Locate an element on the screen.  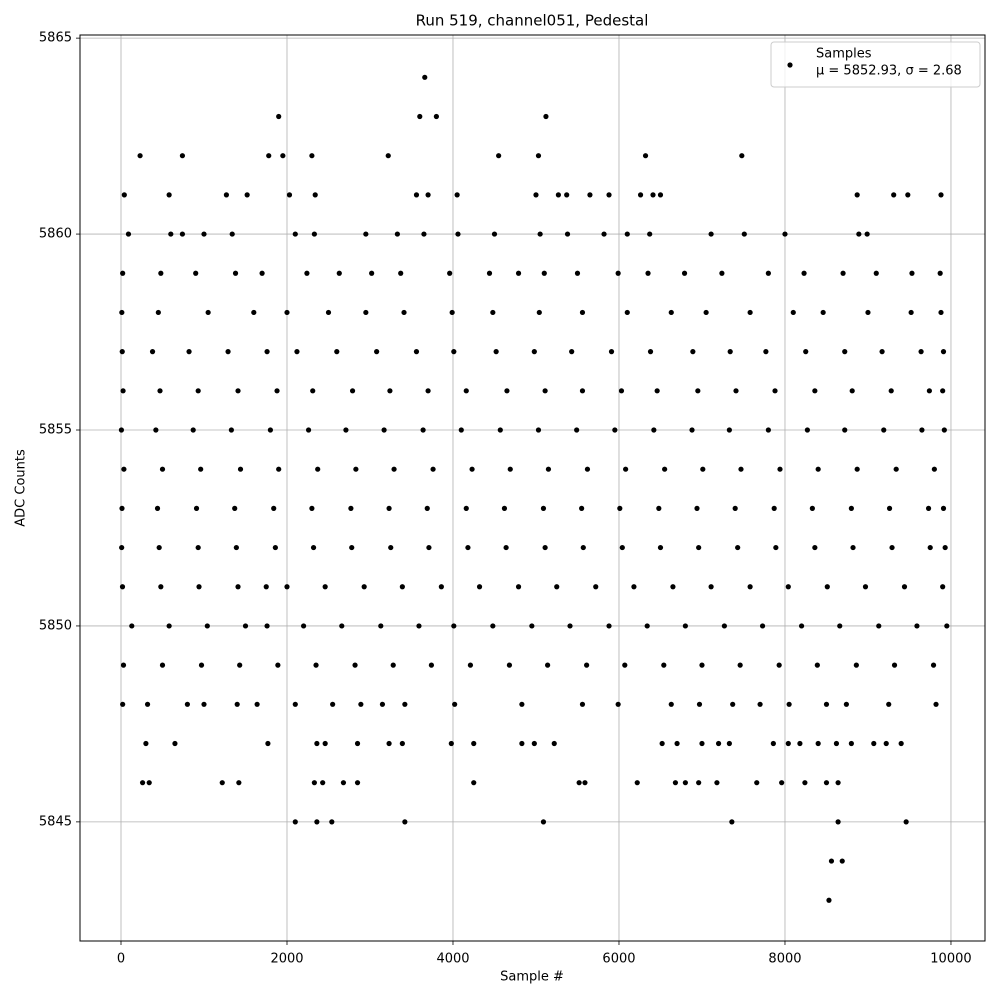
y-tick-label: 5860 is located at coordinates (55, 234).